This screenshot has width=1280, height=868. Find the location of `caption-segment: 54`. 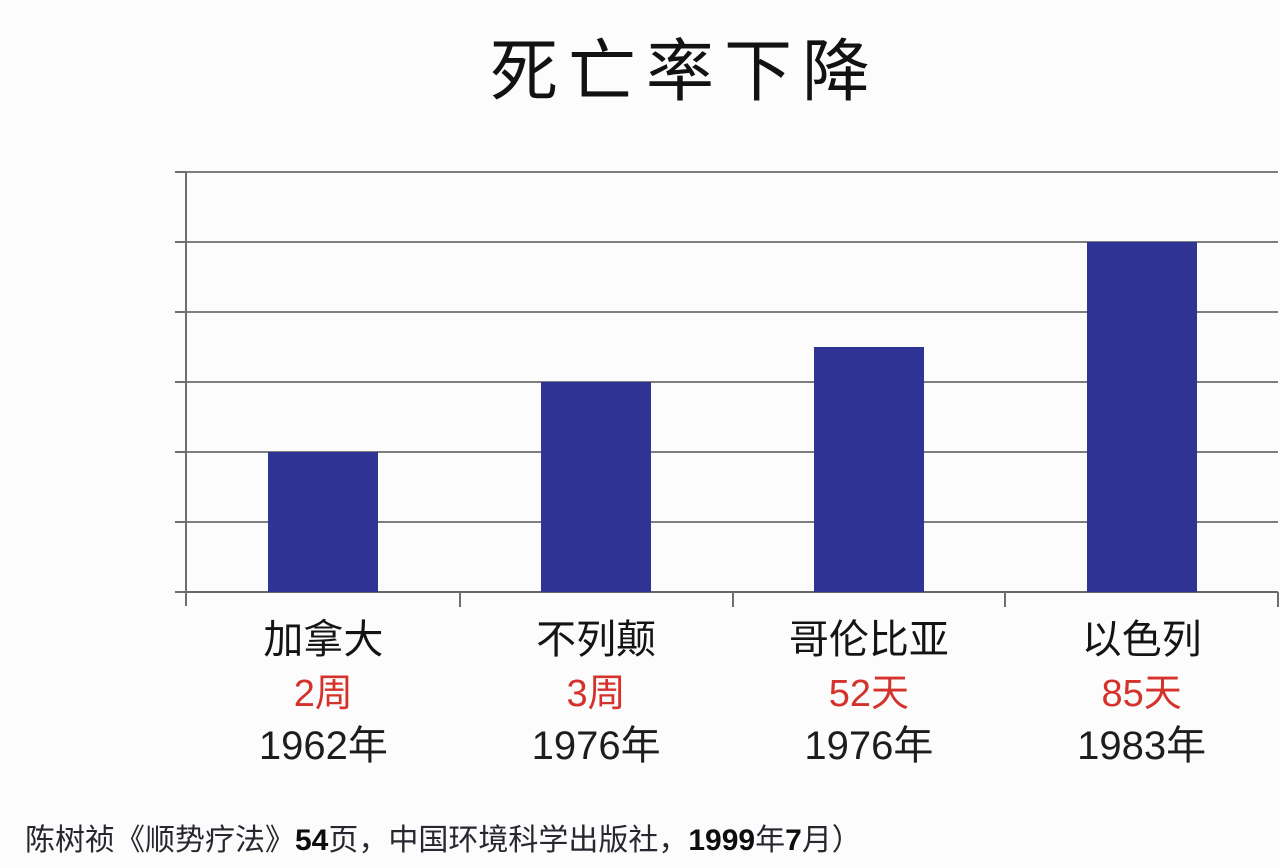

caption-segment: 54 is located at coordinates (312, 840).